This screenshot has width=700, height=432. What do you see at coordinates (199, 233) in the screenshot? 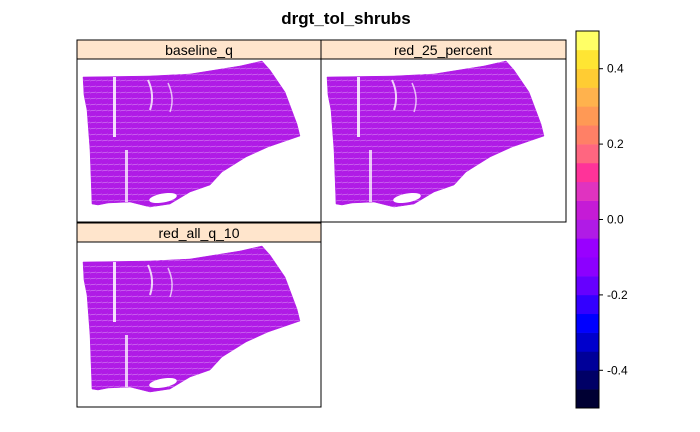
I see `panel-label: red_all_q_10` at bounding box center [199, 233].